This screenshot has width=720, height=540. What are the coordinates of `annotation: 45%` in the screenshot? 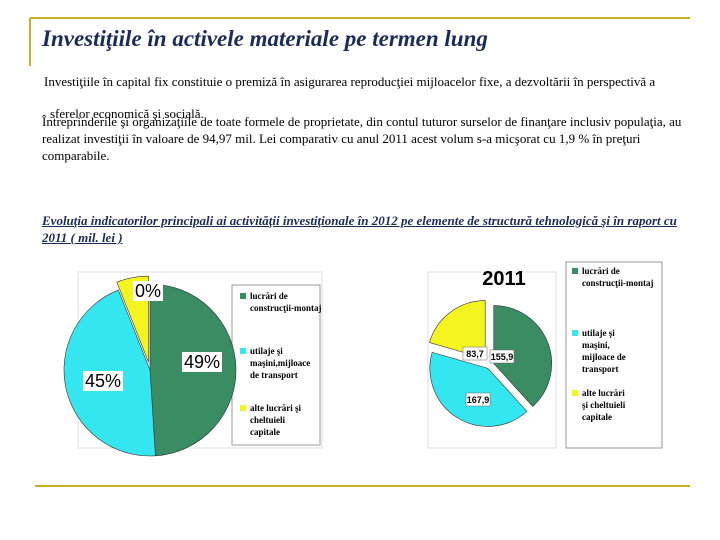 It's located at (103, 381).